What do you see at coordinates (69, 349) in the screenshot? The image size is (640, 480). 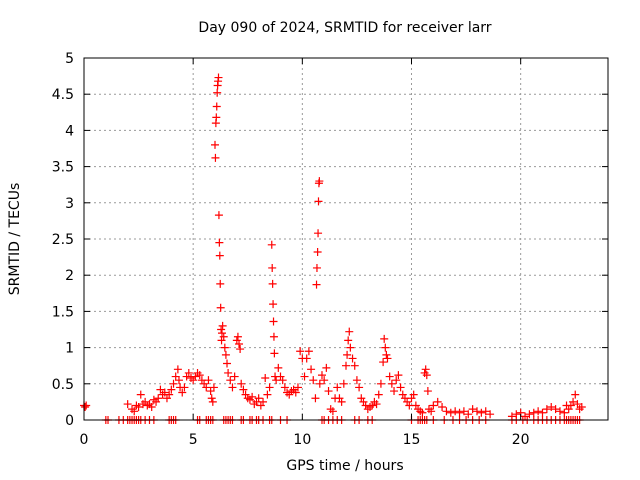 I see `y-tick-label: 1` at bounding box center [69, 349].